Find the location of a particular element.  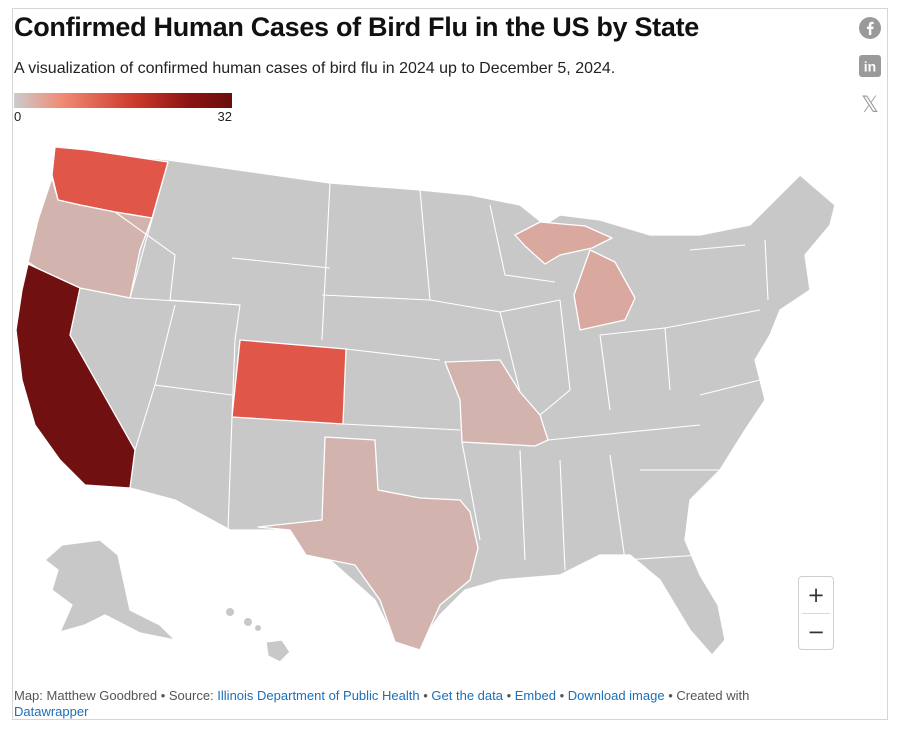

facebook-icon is located at coordinates (870, 28).